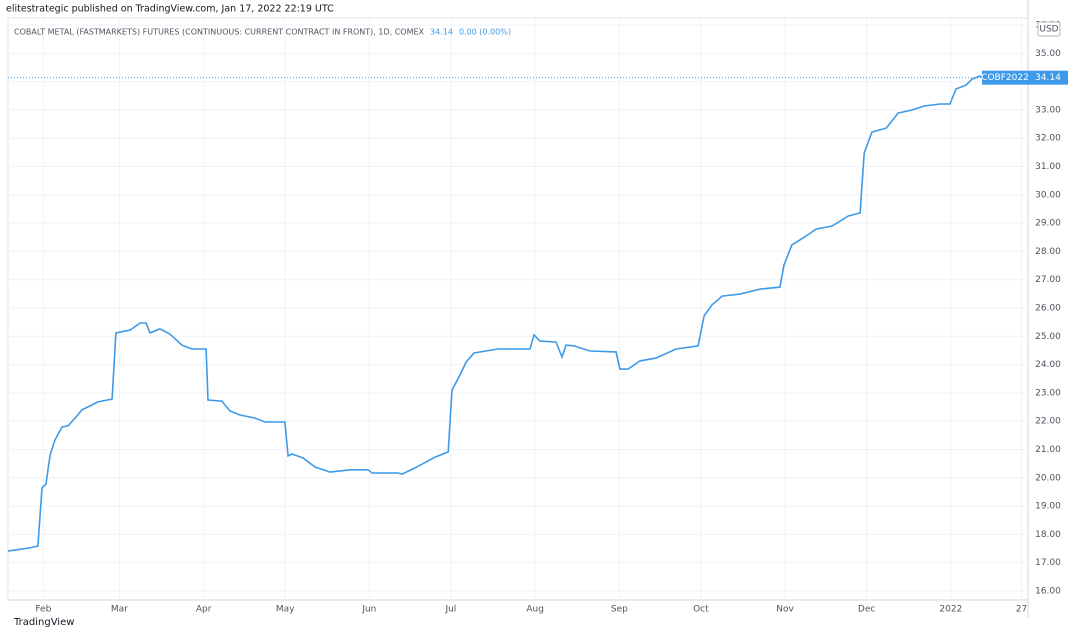 This screenshot has height=644, width=1068. I want to click on series-tag-text: COBF2022, so click(1005, 78).